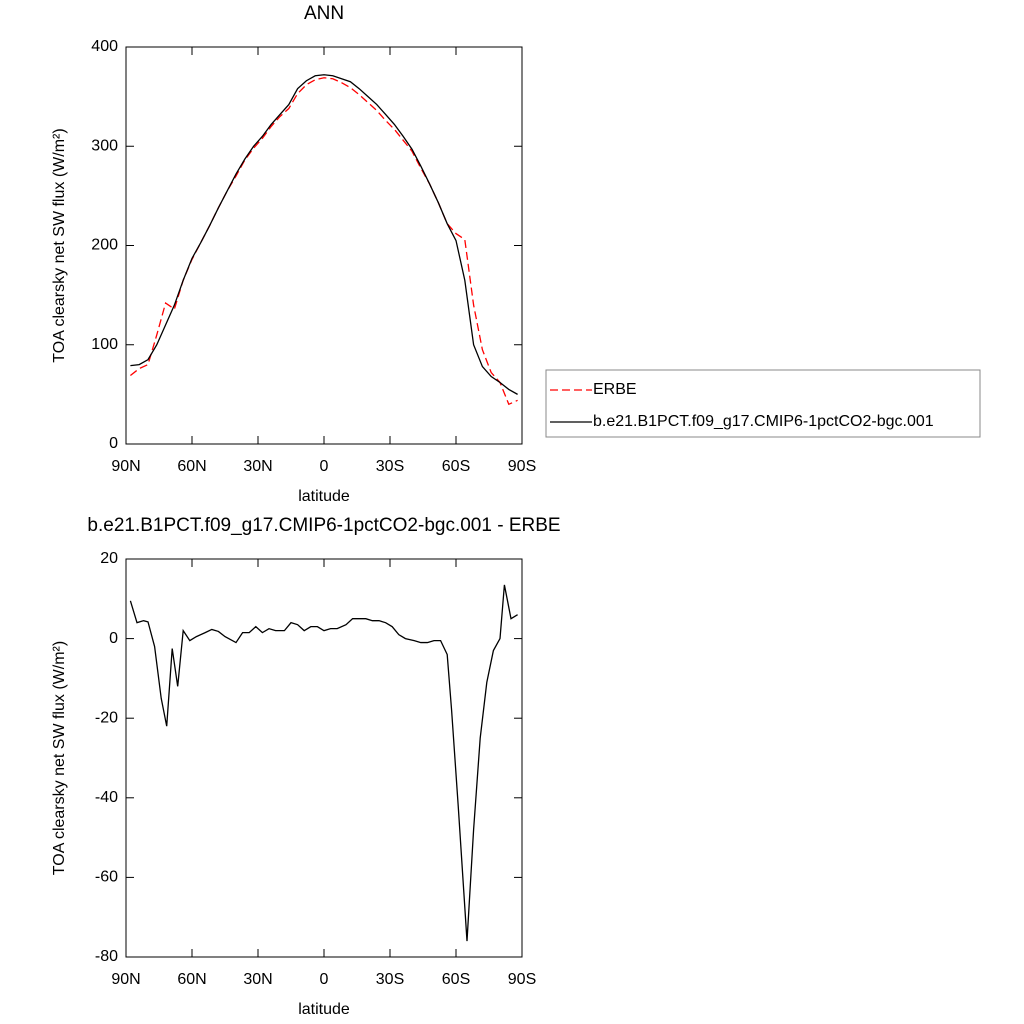 The width and height of the screenshot is (1024, 1024). What do you see at coordinates (106, 956) in the screenshot?
I see `y-tick-label: -80` at bounding box center [106, 956].